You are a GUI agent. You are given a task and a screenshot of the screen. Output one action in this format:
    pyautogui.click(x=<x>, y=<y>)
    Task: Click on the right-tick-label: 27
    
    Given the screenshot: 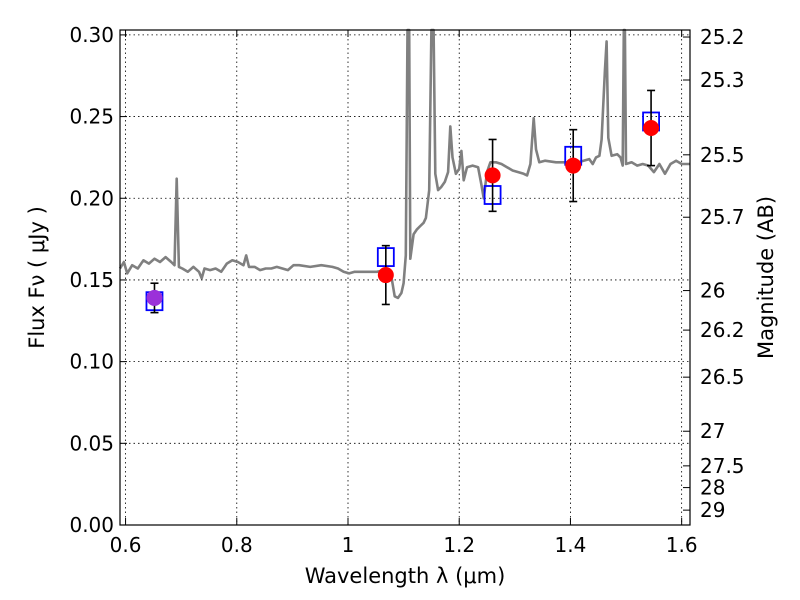 What is the action you would take?
    pyautogui.click(x=712, y=431)
    